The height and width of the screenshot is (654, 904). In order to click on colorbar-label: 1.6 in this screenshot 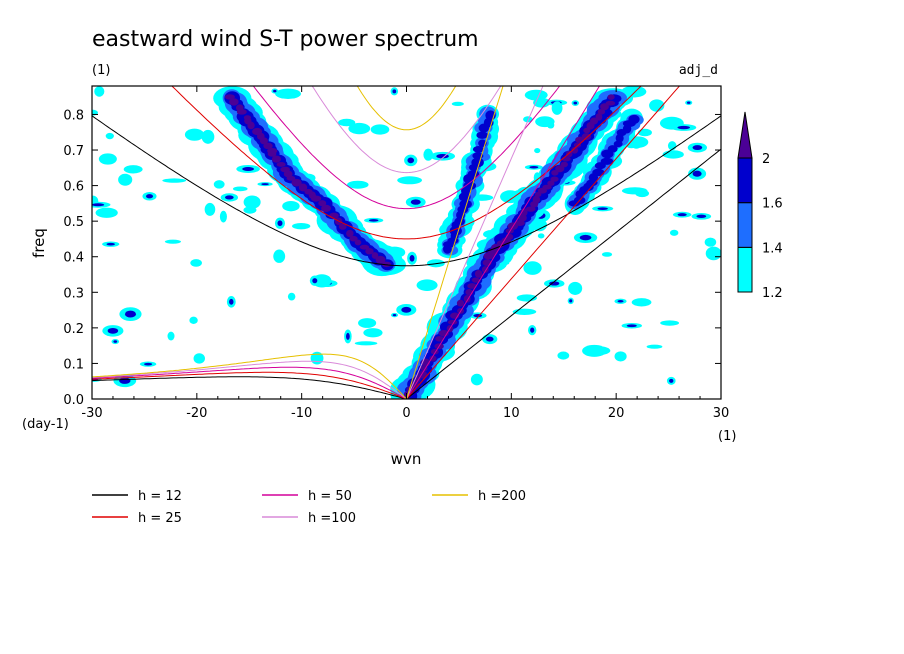, I will do `click(772, 204)`.